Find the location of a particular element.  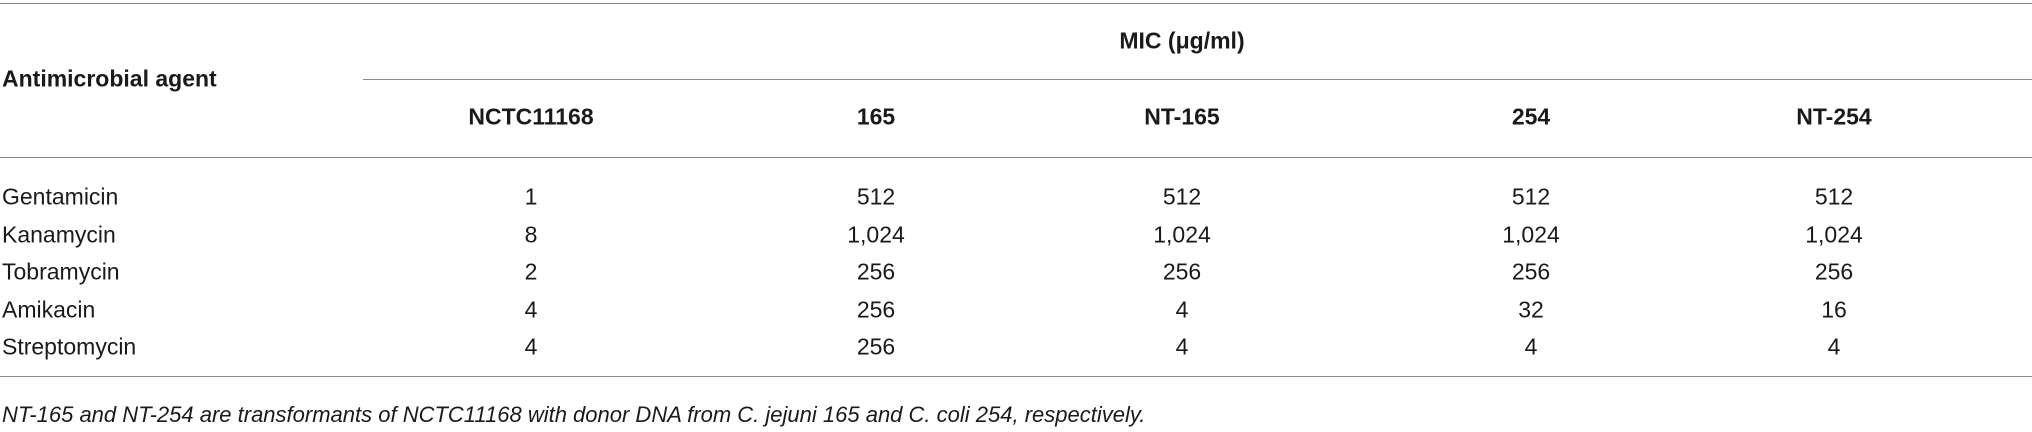

column-header: NT-254 is located at coordinates (1834, 116).